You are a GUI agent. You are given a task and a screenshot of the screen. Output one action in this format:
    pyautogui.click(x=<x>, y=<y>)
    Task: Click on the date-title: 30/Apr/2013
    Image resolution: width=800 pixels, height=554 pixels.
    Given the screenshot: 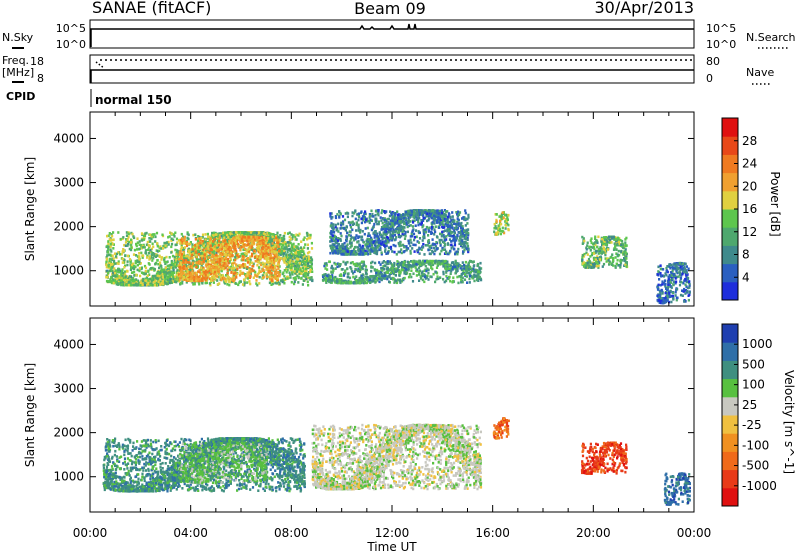 What is the action you would take?
    pyautogui.click(x=644, y=8)
    